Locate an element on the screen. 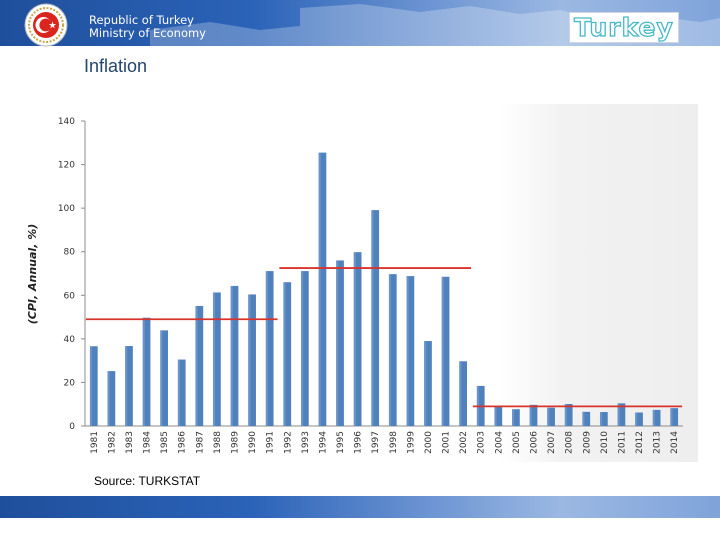 Image resolution: width=720 pixels, height=540 pixels. bar-highlight-1984 is located at coordinates (143, 371).